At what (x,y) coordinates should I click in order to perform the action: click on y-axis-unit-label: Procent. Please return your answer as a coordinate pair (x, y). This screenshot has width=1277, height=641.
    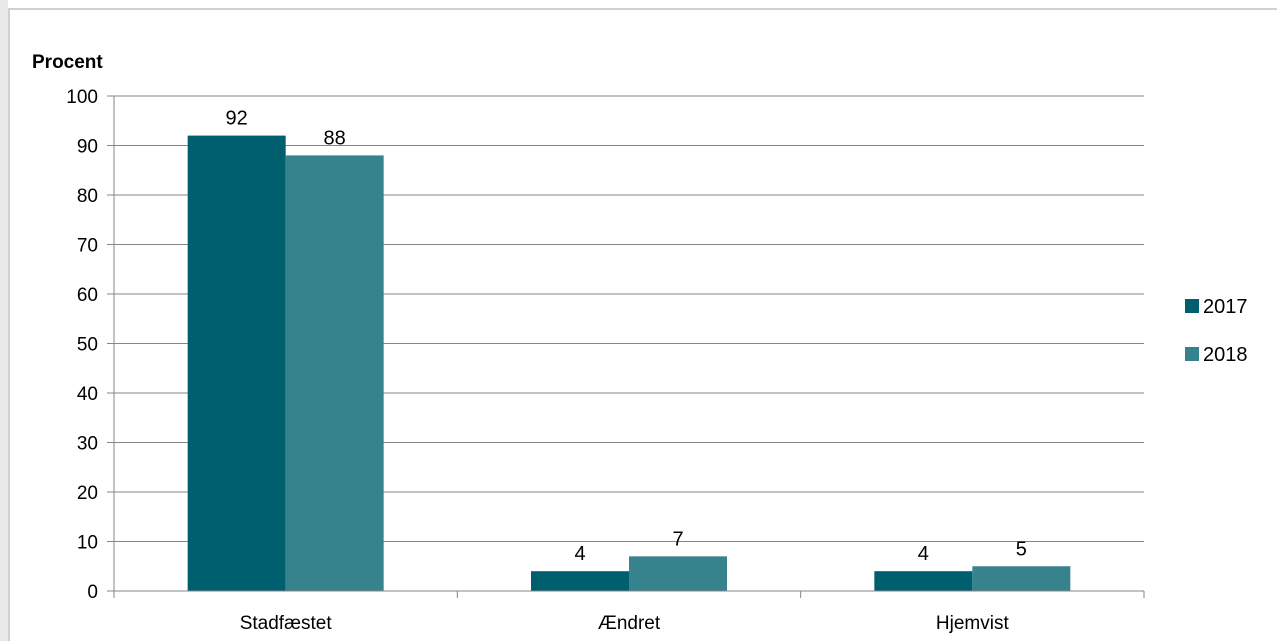
    Looking at the image, I should click on (67, 62).